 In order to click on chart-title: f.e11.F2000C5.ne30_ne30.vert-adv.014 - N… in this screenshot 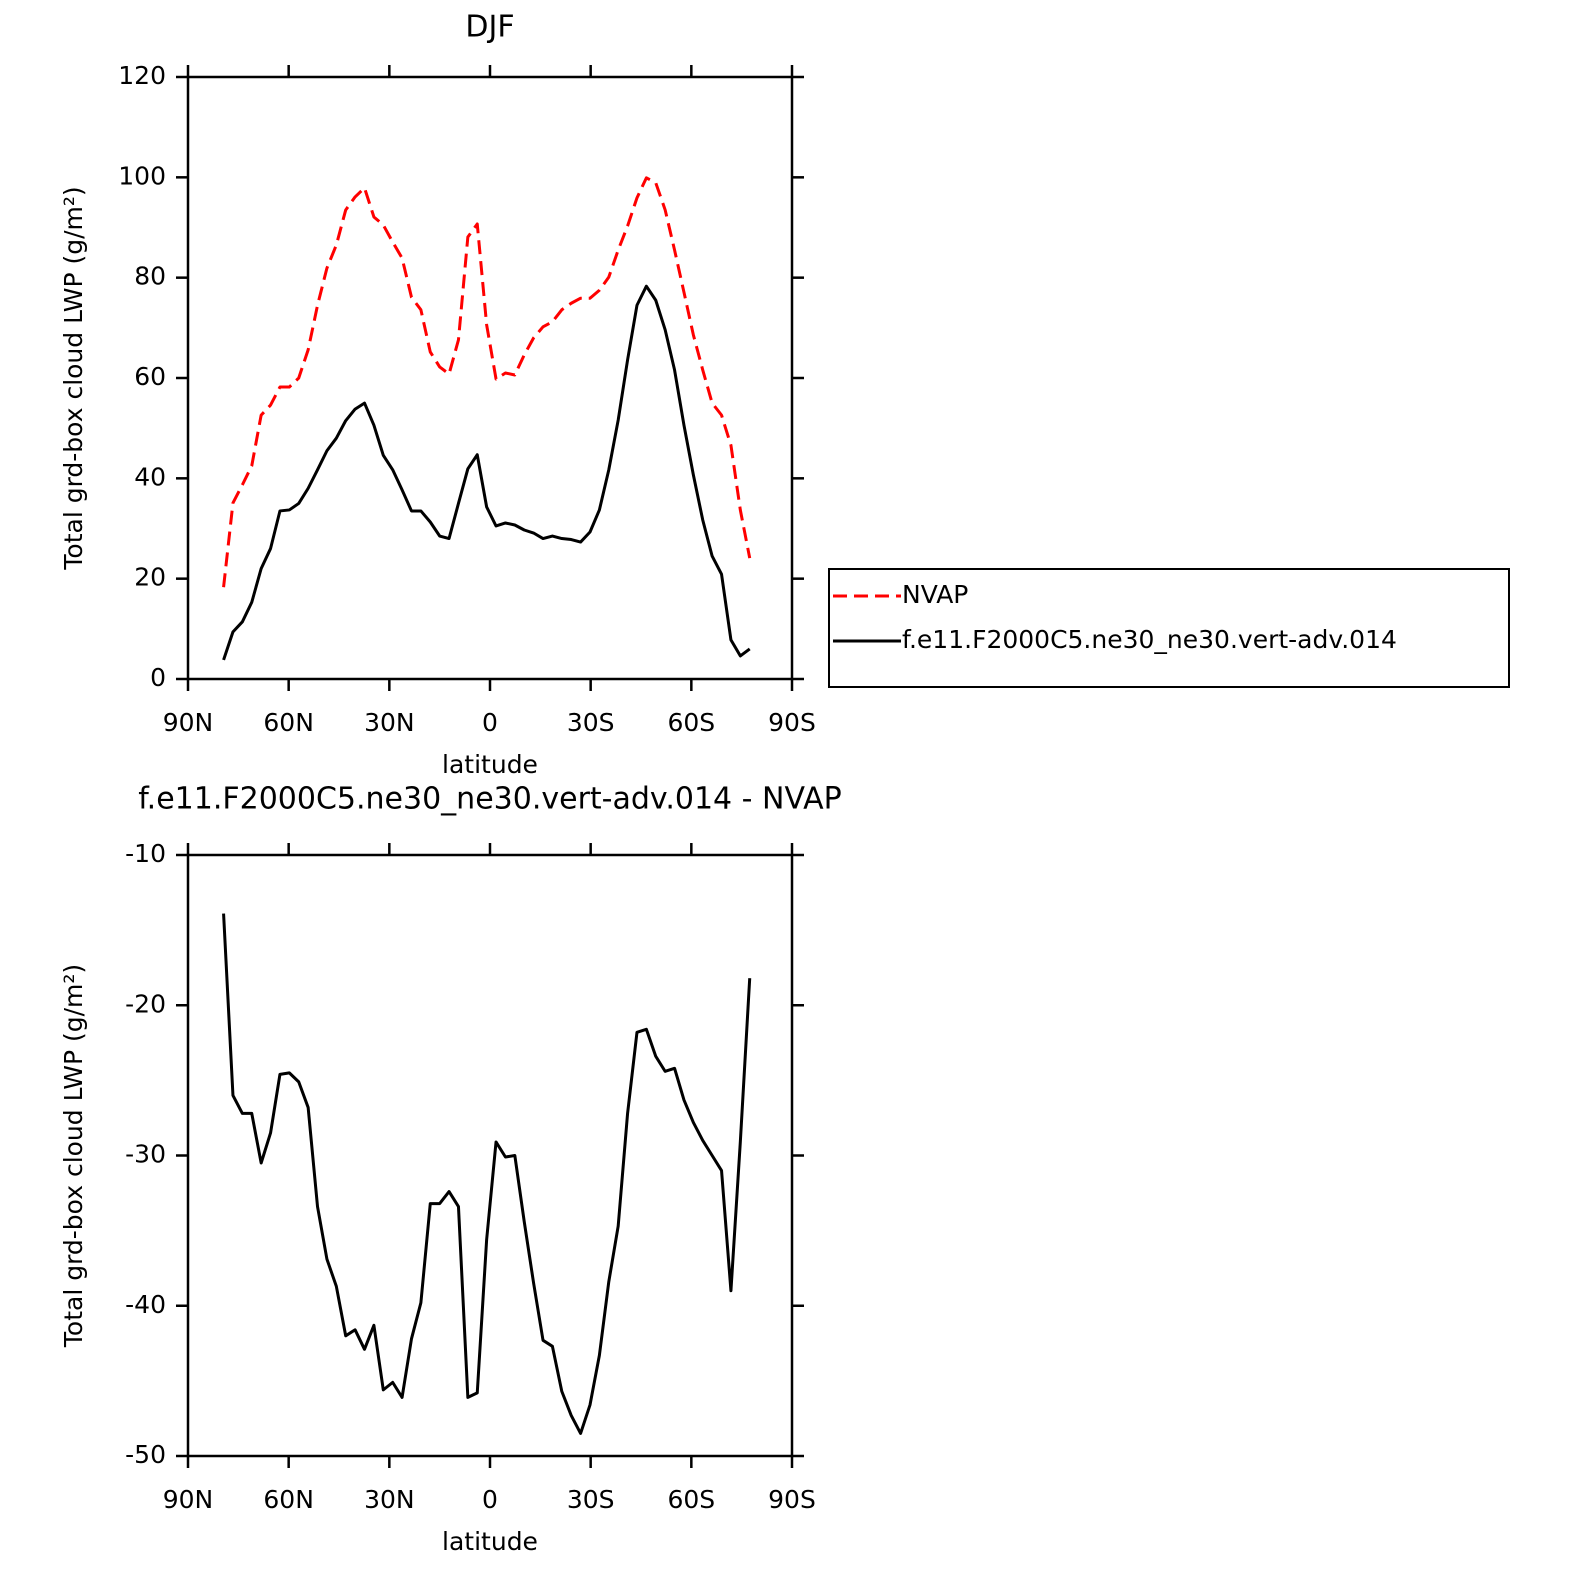, I will do `click(489, 799)`.